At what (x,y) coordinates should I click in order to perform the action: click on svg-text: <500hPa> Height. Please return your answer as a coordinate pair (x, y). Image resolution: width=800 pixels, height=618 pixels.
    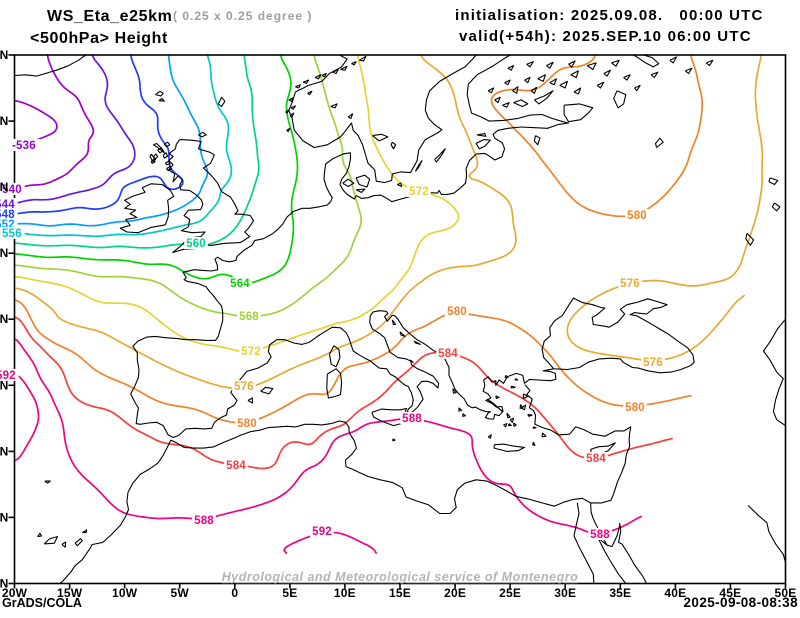
    Looking at the image, I should click on (99, 38).